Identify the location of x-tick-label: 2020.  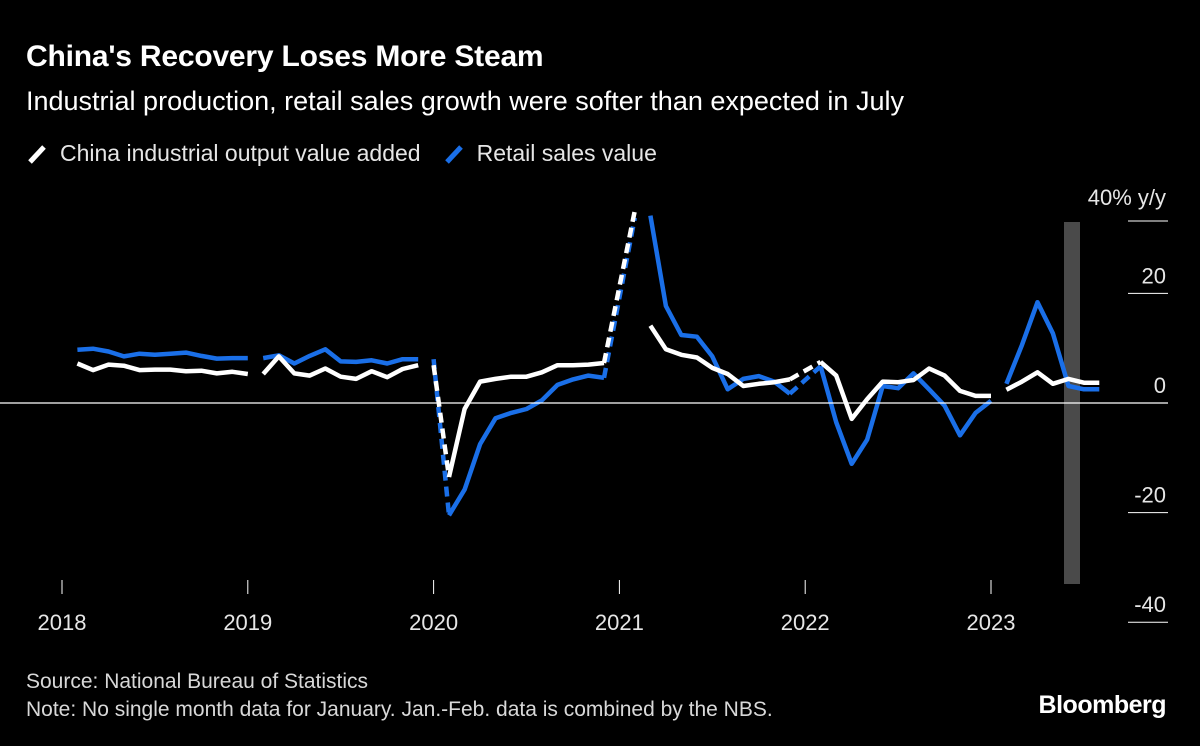
(433, 622).